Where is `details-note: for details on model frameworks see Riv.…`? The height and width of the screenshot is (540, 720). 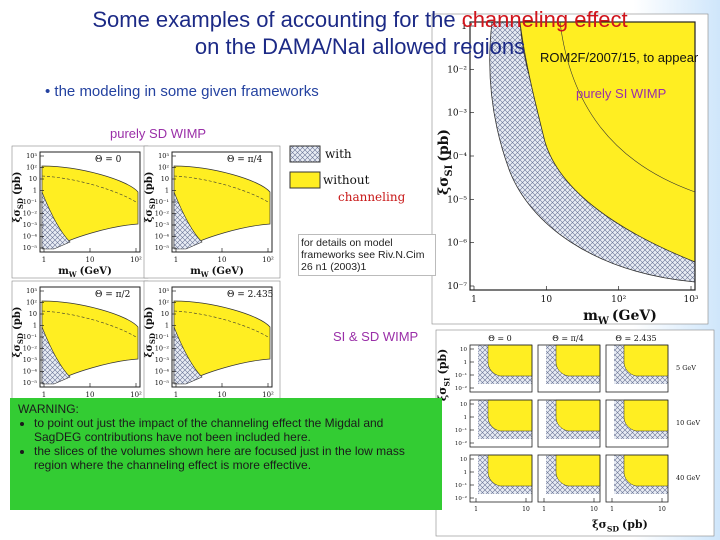
details-note: for details on model frameworks see Riv.… is located at coordinates (367, 255).